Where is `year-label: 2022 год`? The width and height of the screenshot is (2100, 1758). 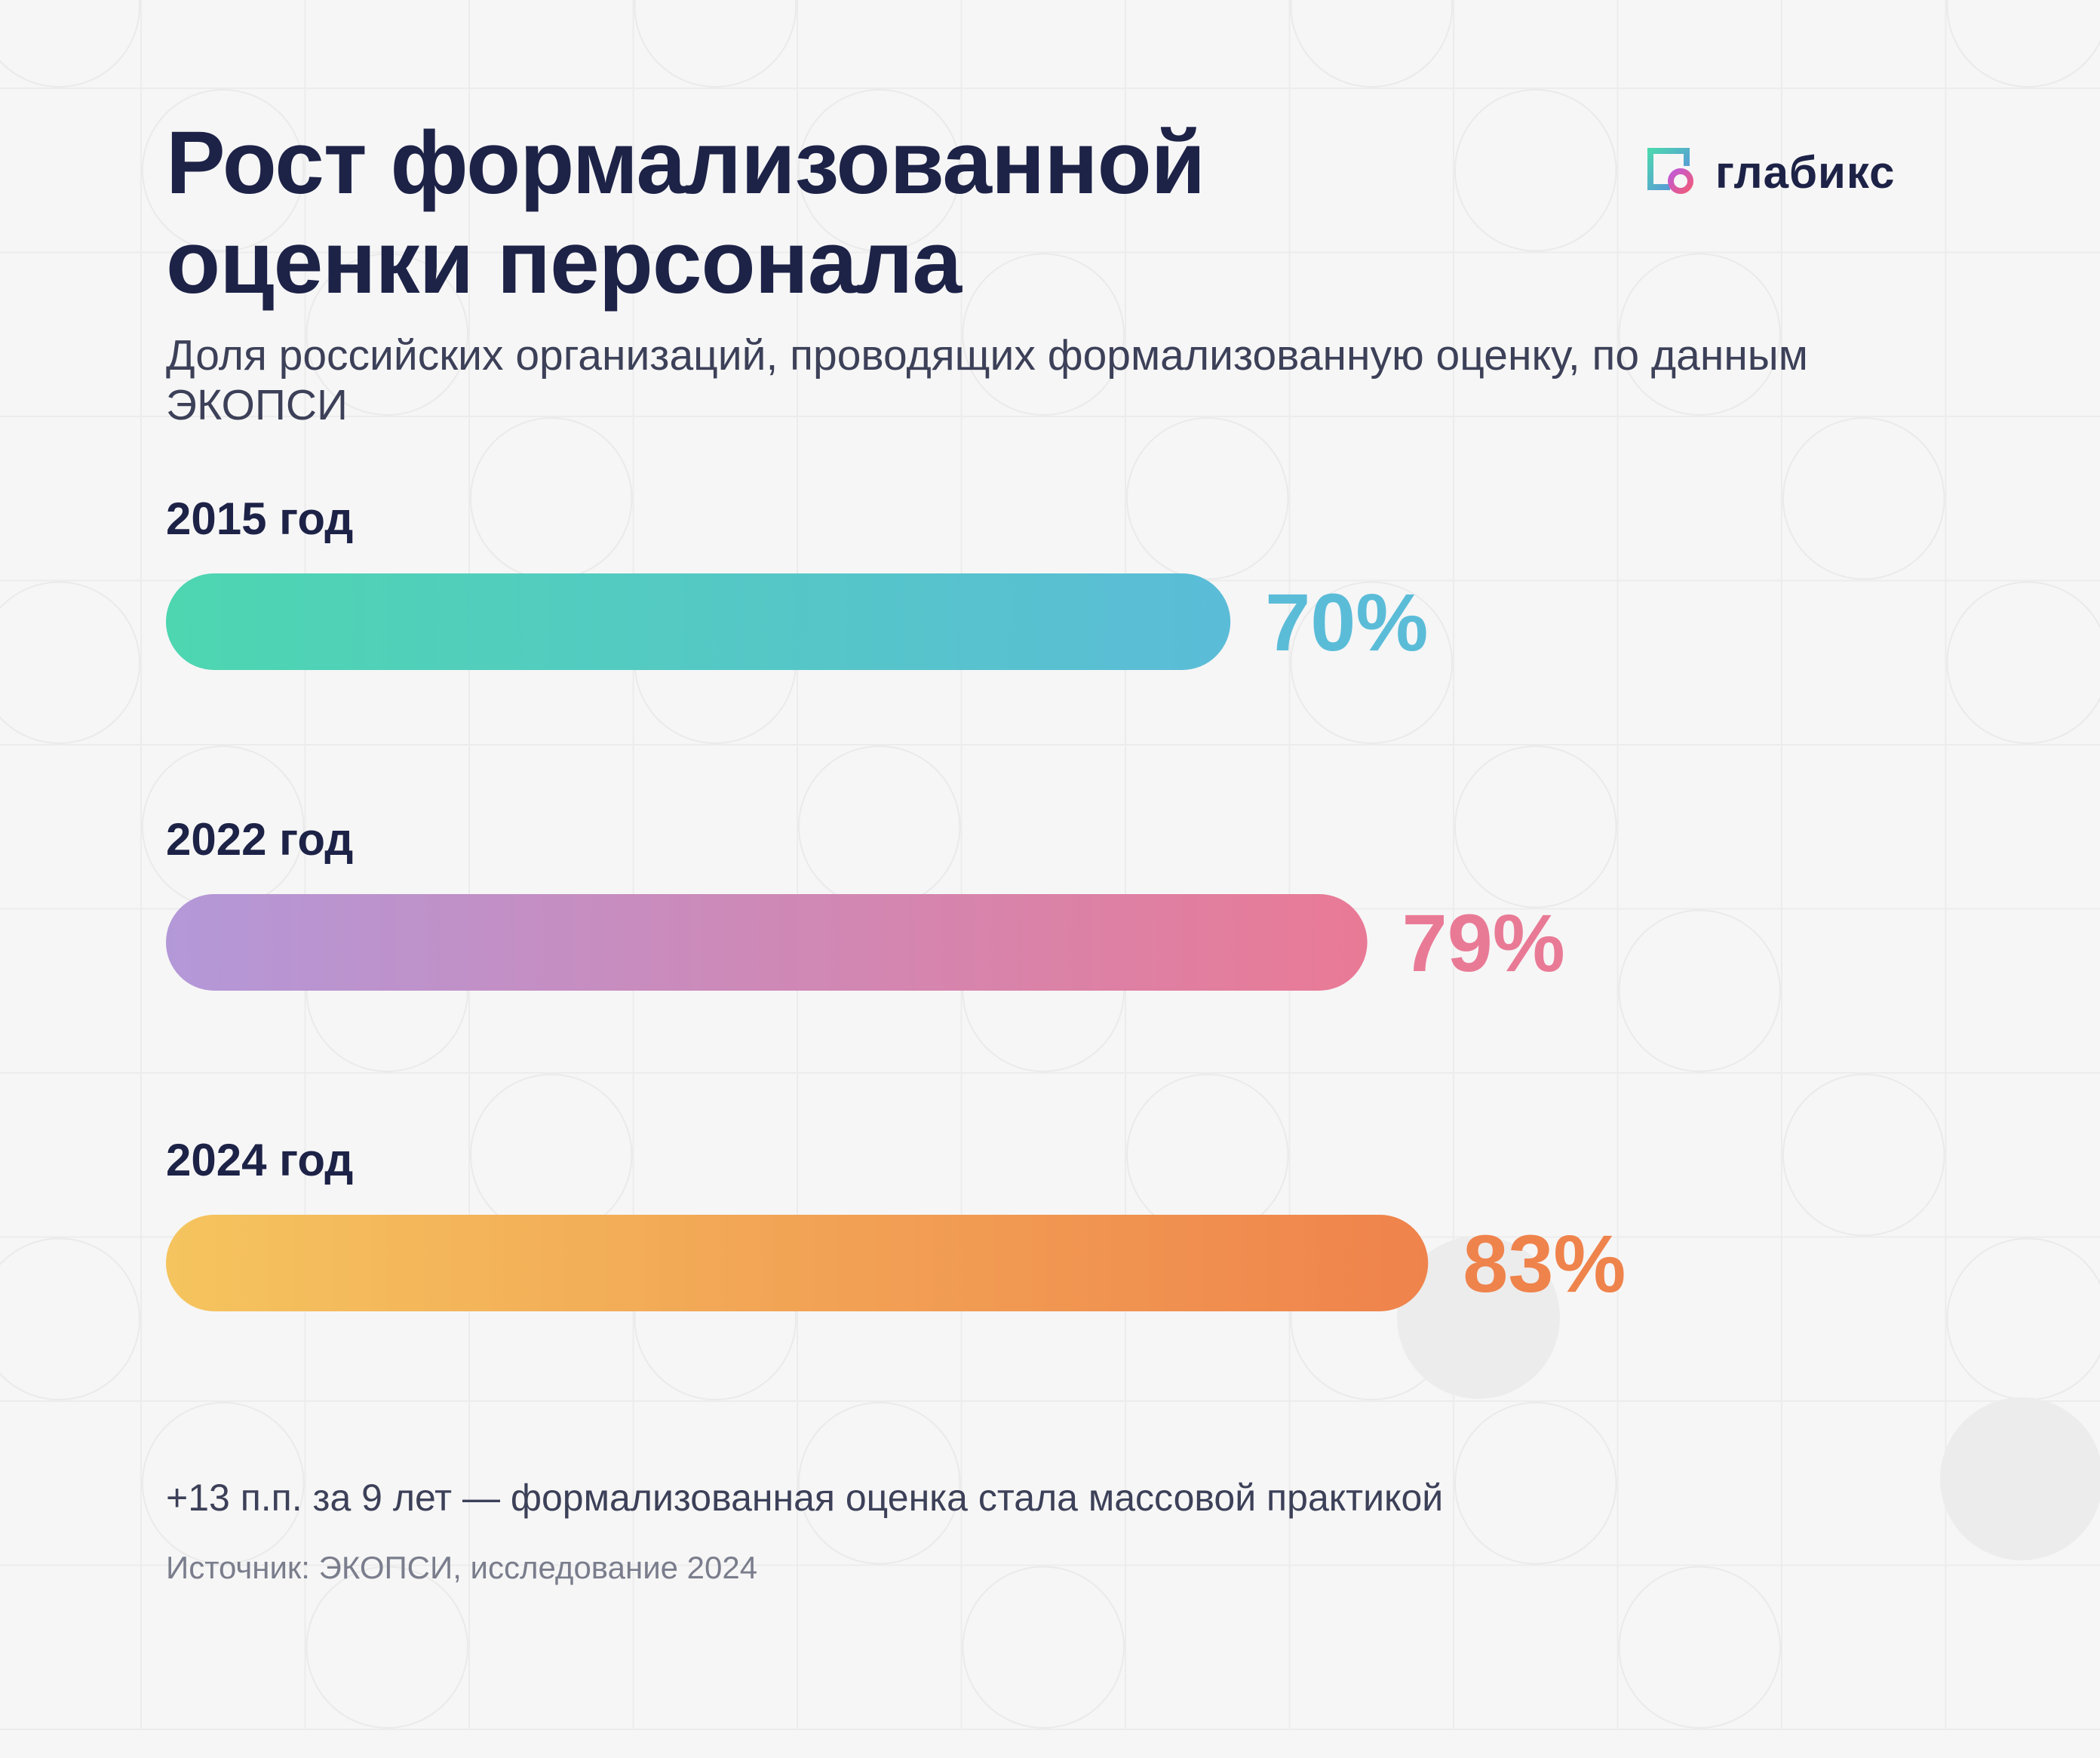 year-label: 2022 год is located at coordinates (259, 840).